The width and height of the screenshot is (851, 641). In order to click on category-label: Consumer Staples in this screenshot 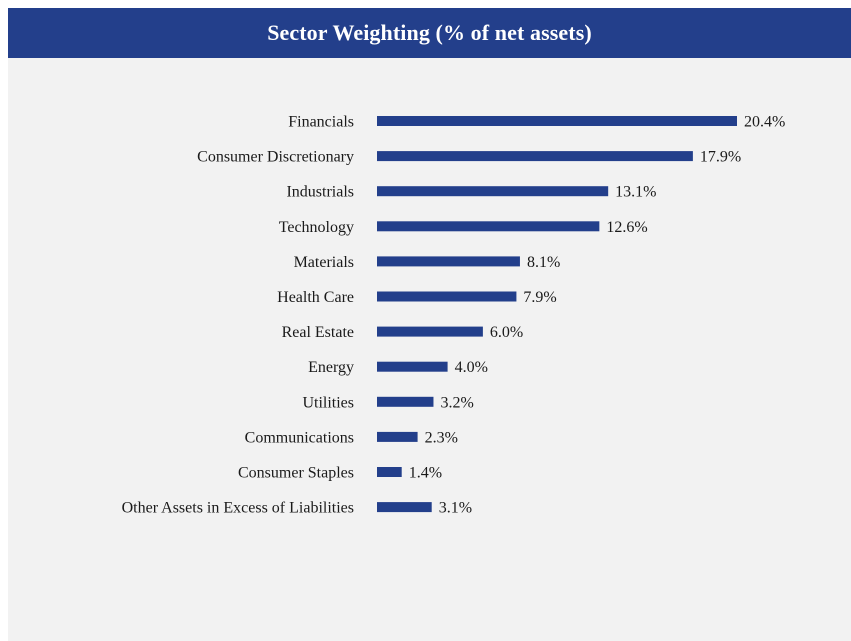, I will do `click(296, 473)`.